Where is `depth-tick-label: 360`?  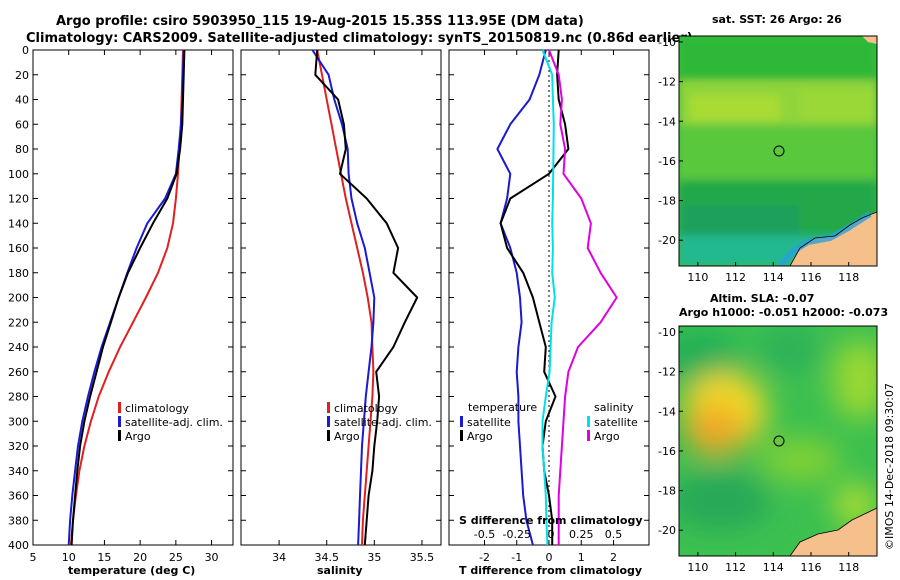
depth-tick-label: 360 is located at coordinates (18, 496).